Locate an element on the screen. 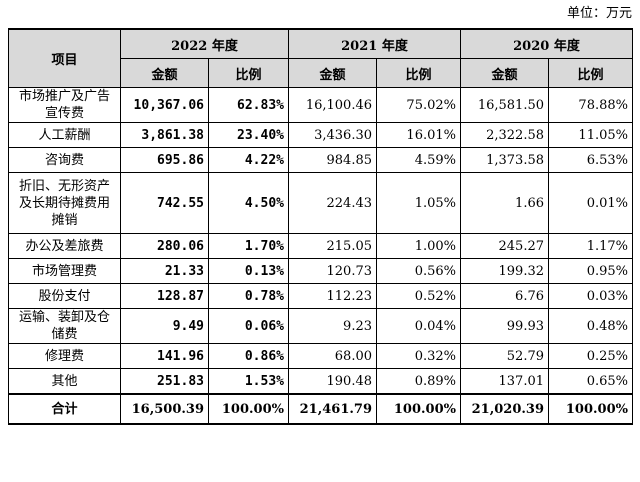 The height and width of the screenshot is (482, 640). cell-amount: 52.79 is located at coordinates (504, 356).